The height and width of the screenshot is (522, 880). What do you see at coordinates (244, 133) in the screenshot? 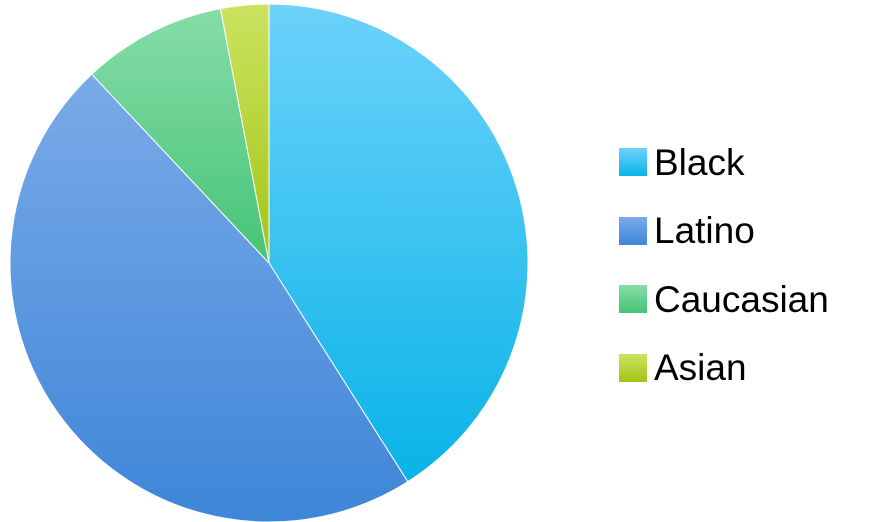
I see `pie-slice-asian` at bounding box center [244, 133].